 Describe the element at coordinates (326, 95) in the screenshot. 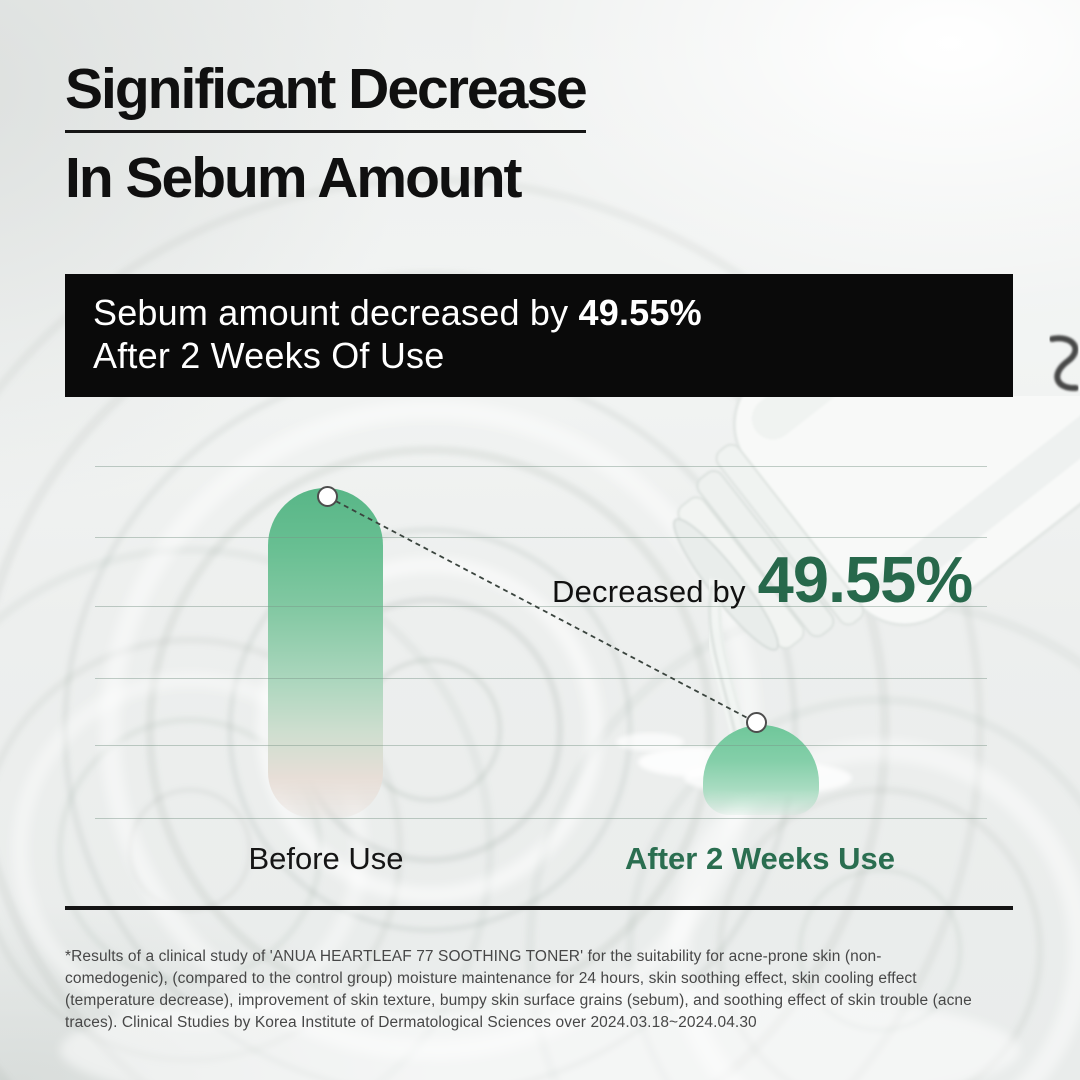

I see `title-line-1: Significant Decrease` at that location.